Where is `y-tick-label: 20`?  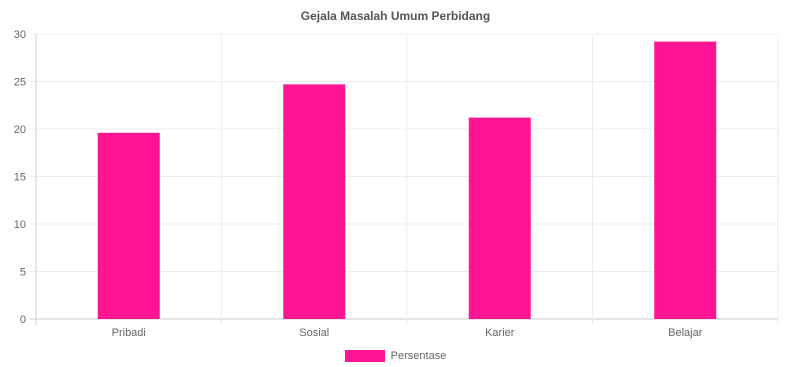
y-tick-label: 20 is located at coordinates (20, 130).